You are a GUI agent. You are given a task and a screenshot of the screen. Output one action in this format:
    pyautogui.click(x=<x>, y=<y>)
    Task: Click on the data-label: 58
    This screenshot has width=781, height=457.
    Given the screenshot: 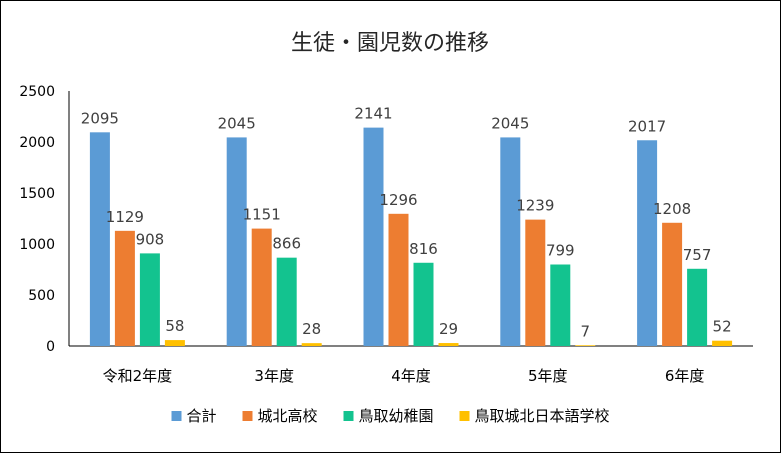 What is the action you would take?
    pyautogui.click(x=174, y=326)
    